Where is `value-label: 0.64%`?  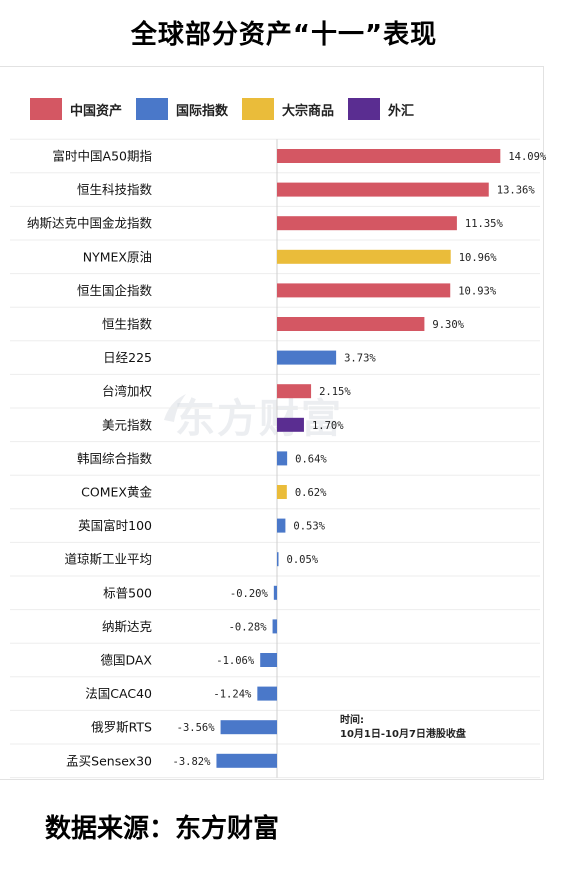
value-label: 0.64% is located at coordinates (311, 459).